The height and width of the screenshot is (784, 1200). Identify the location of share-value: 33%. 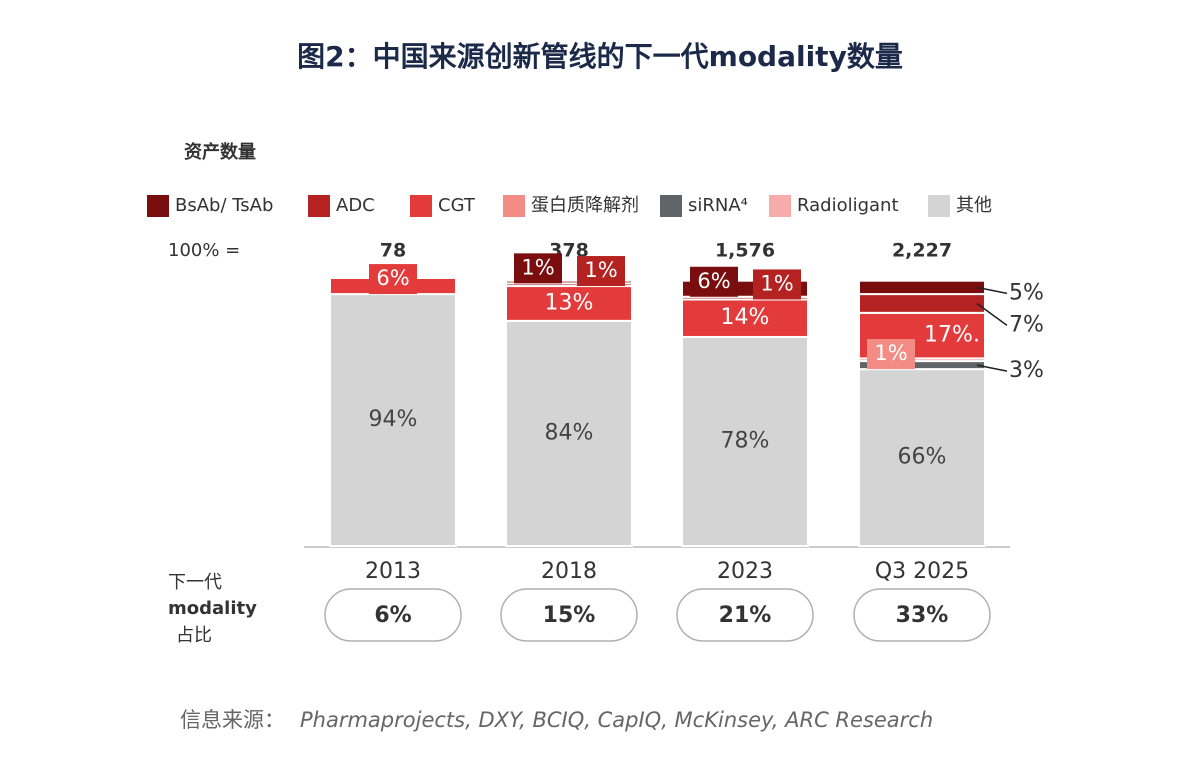
(922, 615).